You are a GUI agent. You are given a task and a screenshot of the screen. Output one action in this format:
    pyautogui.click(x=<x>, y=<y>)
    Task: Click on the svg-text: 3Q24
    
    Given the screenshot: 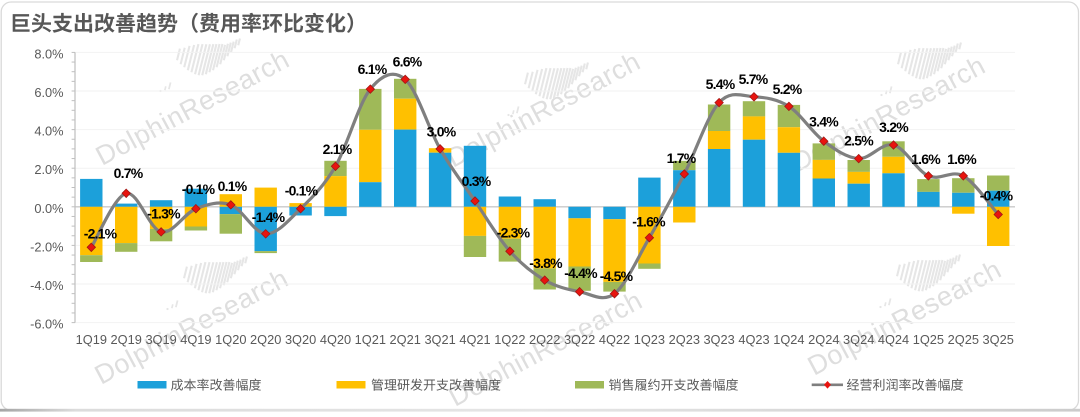 What is the action you would take?
    pyautogui.click(x=858, y=339)
    